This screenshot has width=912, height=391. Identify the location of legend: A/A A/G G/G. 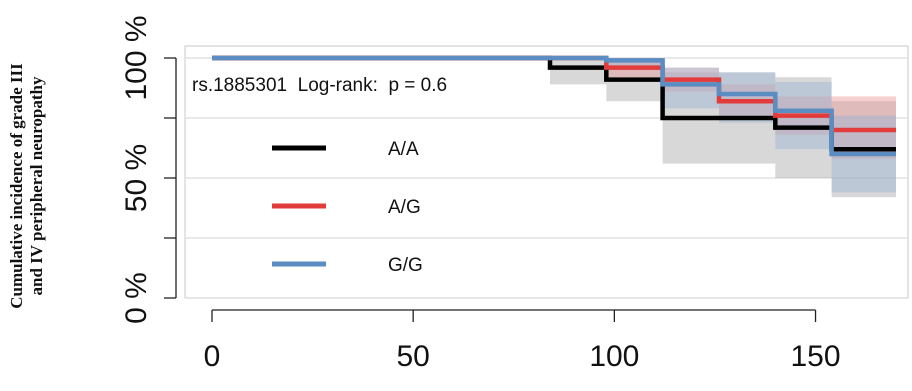
(347, 207).